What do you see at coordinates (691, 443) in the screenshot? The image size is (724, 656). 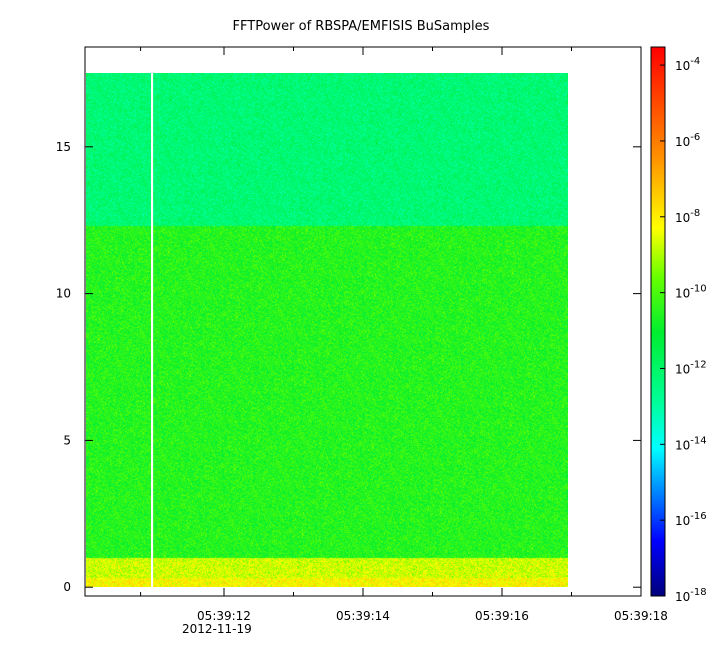 I see `colorbar-tick-label: 10⁻¹⁴` at bounding box center [691, 443].